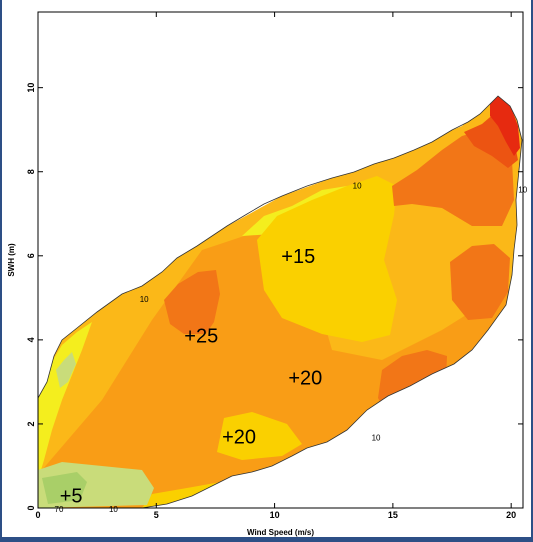 This screenshot has width=533, height=542. Describe the element at coordinates (31, 339) in the screenshot. I see `y-tick-label: 4` at that location.